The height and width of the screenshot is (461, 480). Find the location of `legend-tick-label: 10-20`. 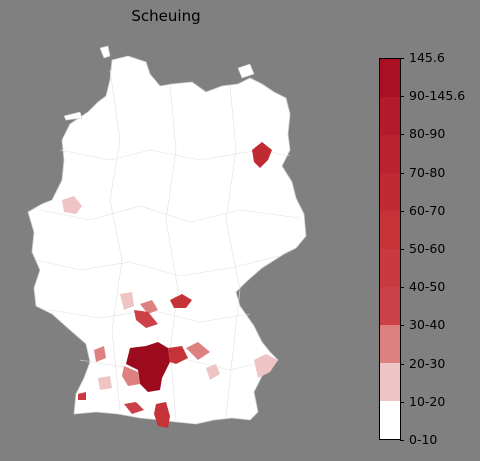

legend-tick-label: 10-20 is located at coordinates (427, 401).